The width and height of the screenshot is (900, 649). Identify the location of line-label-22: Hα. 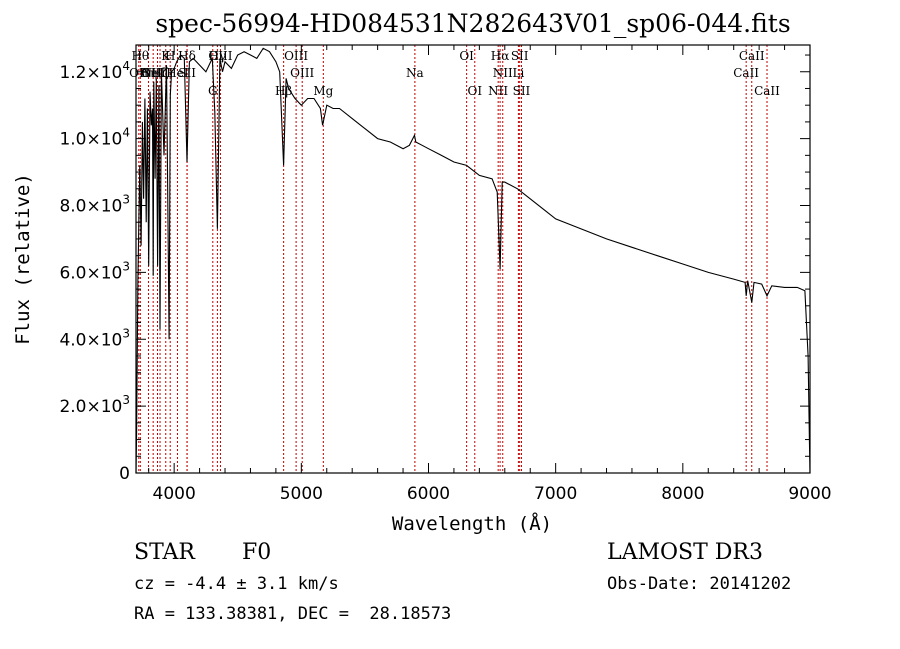
(500, 56).